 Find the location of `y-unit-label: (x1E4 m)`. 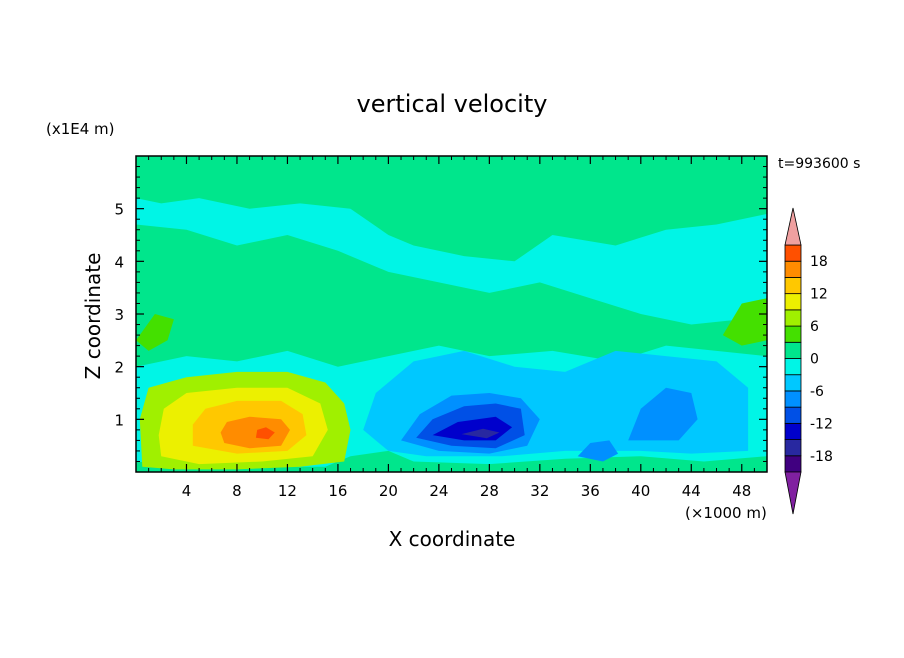

y-unit-label: (x1E4 m) is located at coordinates (80, 129).